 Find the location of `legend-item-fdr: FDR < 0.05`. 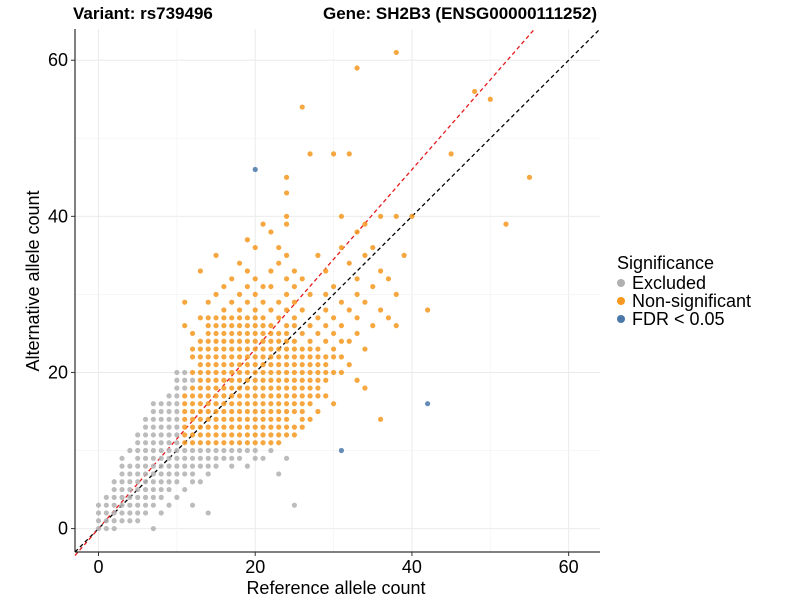

legend-item-fdr: FDR < 0.05 is located at coordinates (684, 319).